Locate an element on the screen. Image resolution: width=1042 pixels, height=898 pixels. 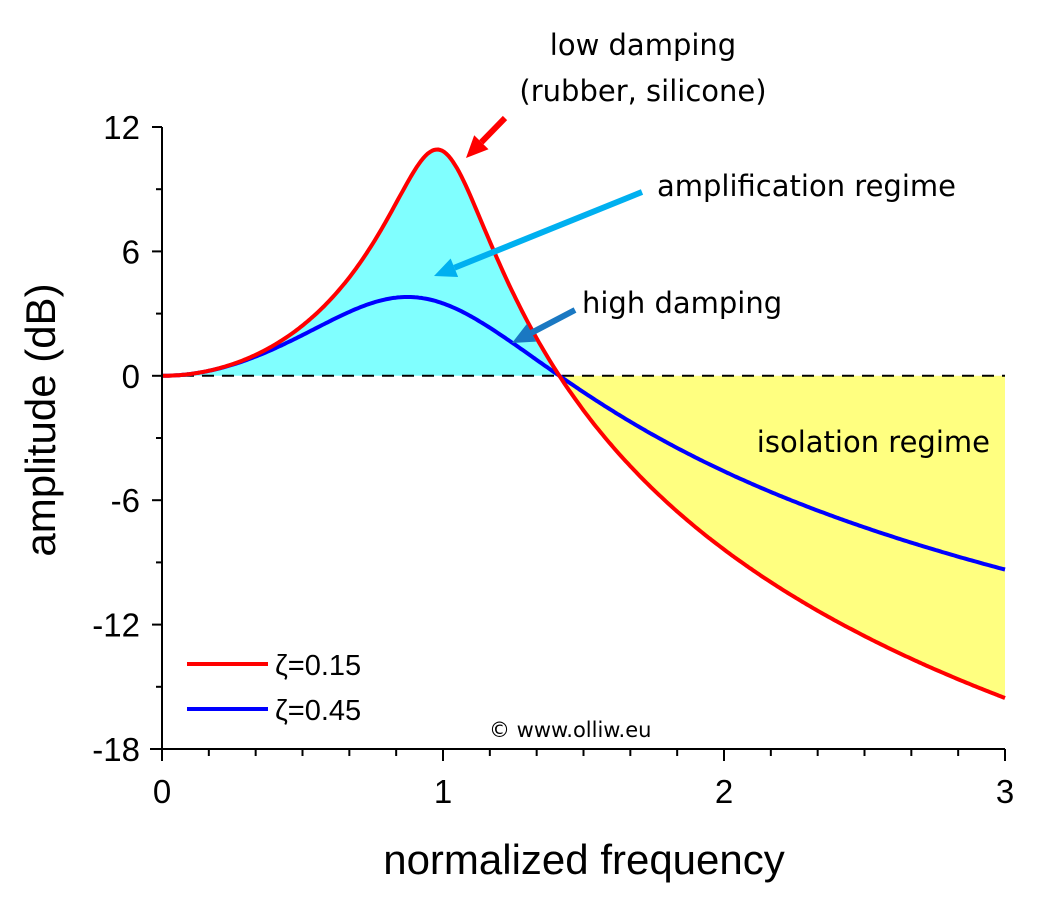
annotation-isolation-regime: isolation regime is located at coordinates (873, 442).